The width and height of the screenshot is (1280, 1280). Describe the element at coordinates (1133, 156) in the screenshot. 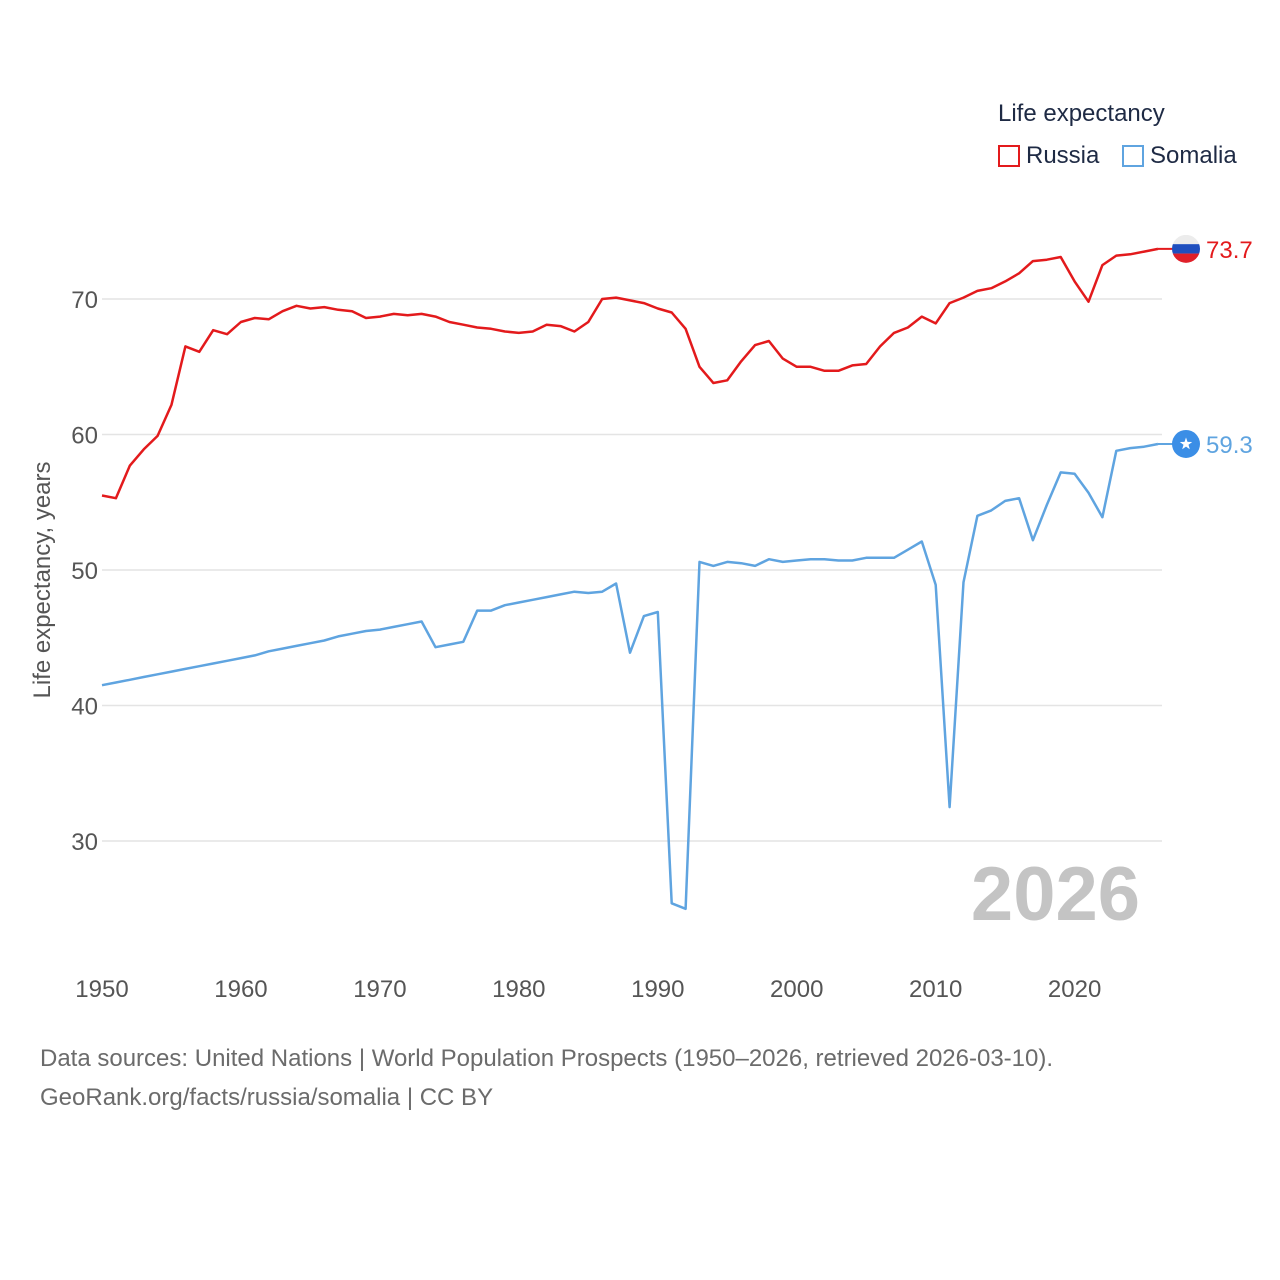

I see `legend-swatch-somalia` at that location.